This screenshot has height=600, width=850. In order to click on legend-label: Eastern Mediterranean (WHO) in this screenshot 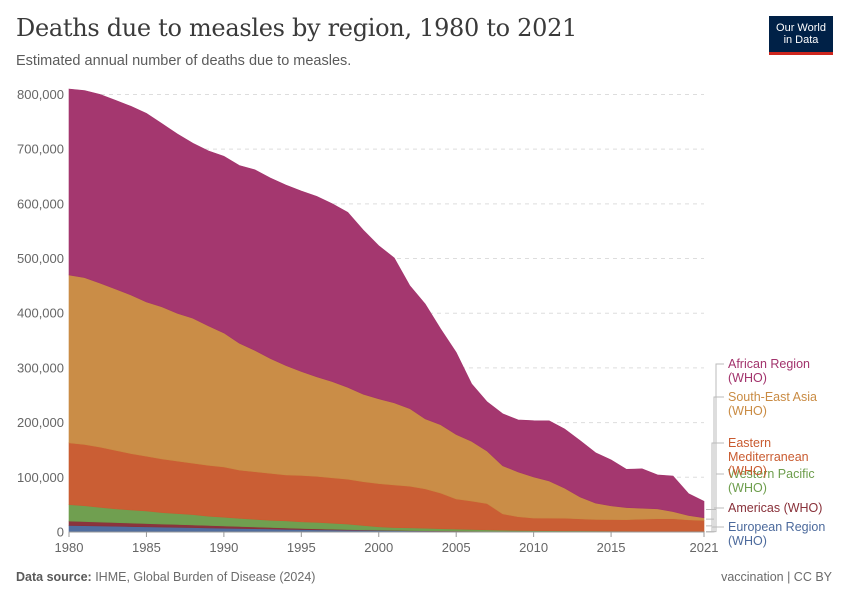, I will do `click(768, 457)`.